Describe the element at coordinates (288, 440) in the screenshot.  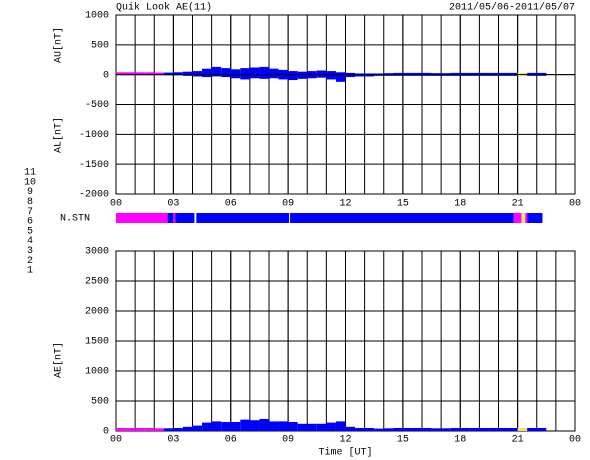
I see `x-tick-label: 09` at that location.